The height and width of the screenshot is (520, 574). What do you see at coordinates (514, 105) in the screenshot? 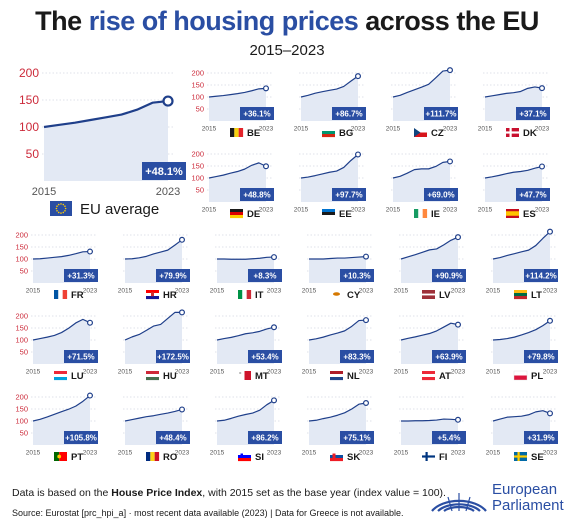
I see `chart-country-dk: 2015 2023 +37.1% DK` at bounding box center [514, 105].